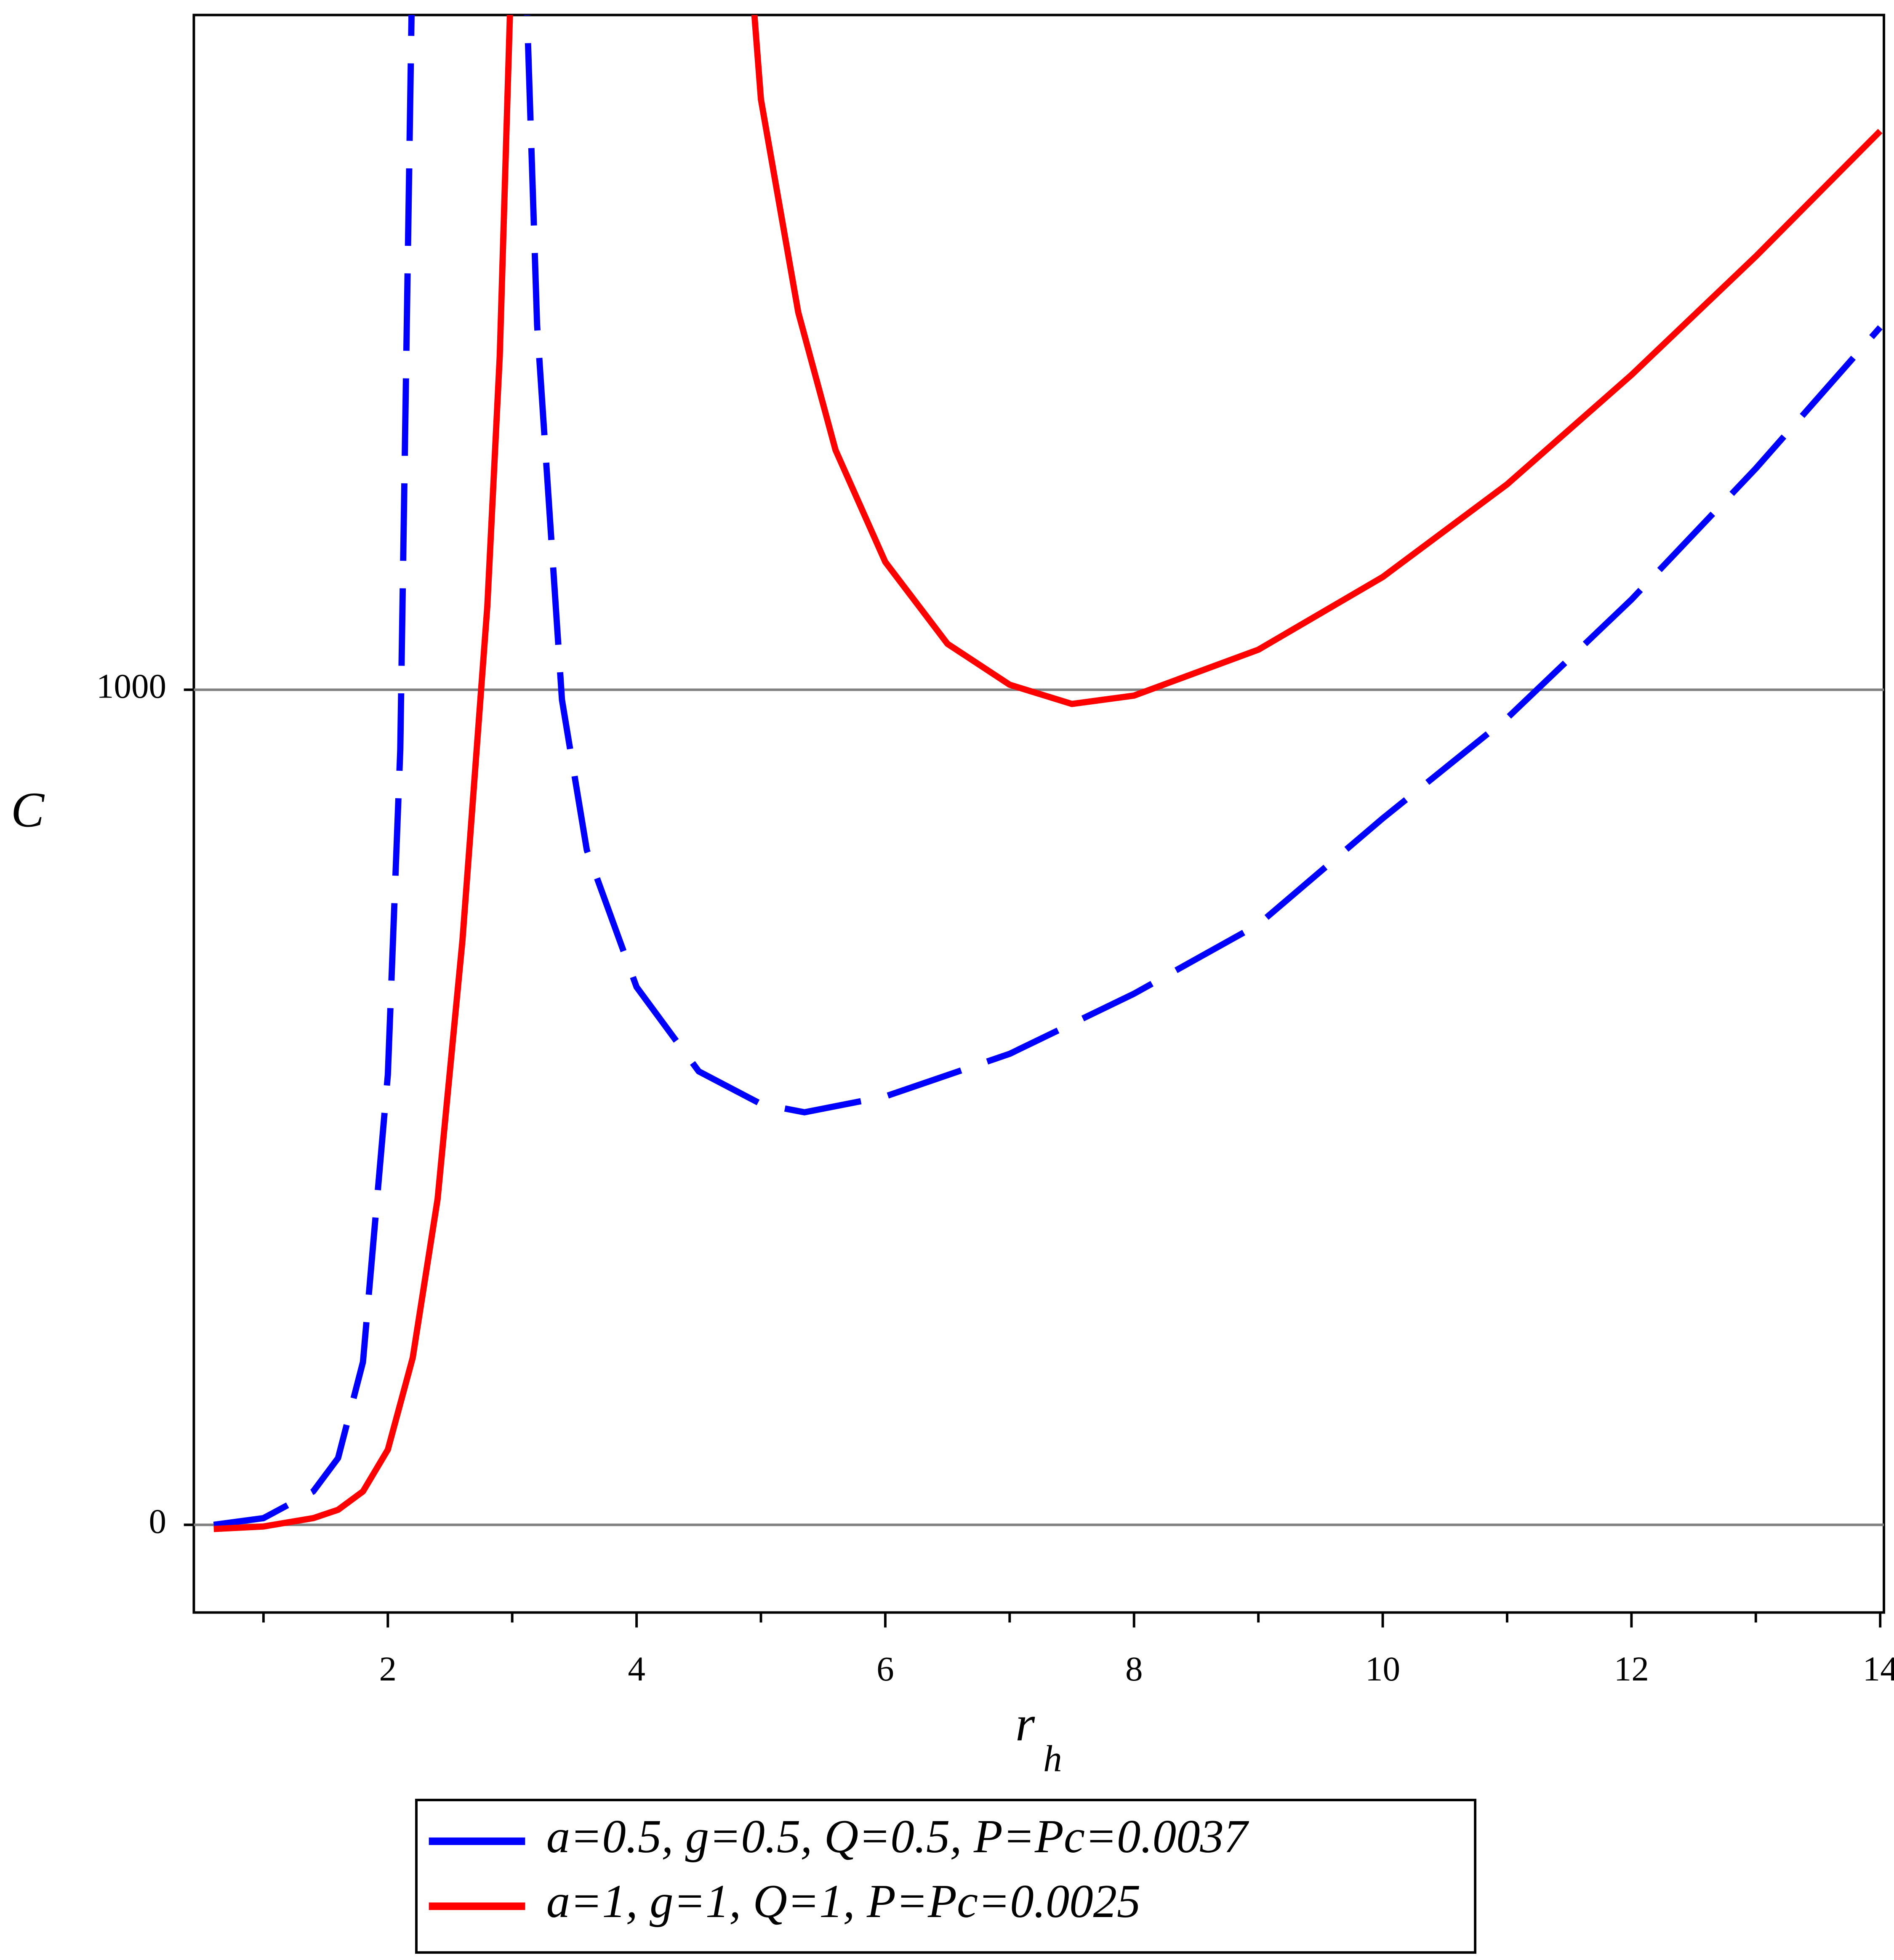 The height and width of the screenshot is (1960, 1894). I want to click on legend-label: a=1, g=1, Q=1, P=Pc=0.0025, so click(843, 1901).